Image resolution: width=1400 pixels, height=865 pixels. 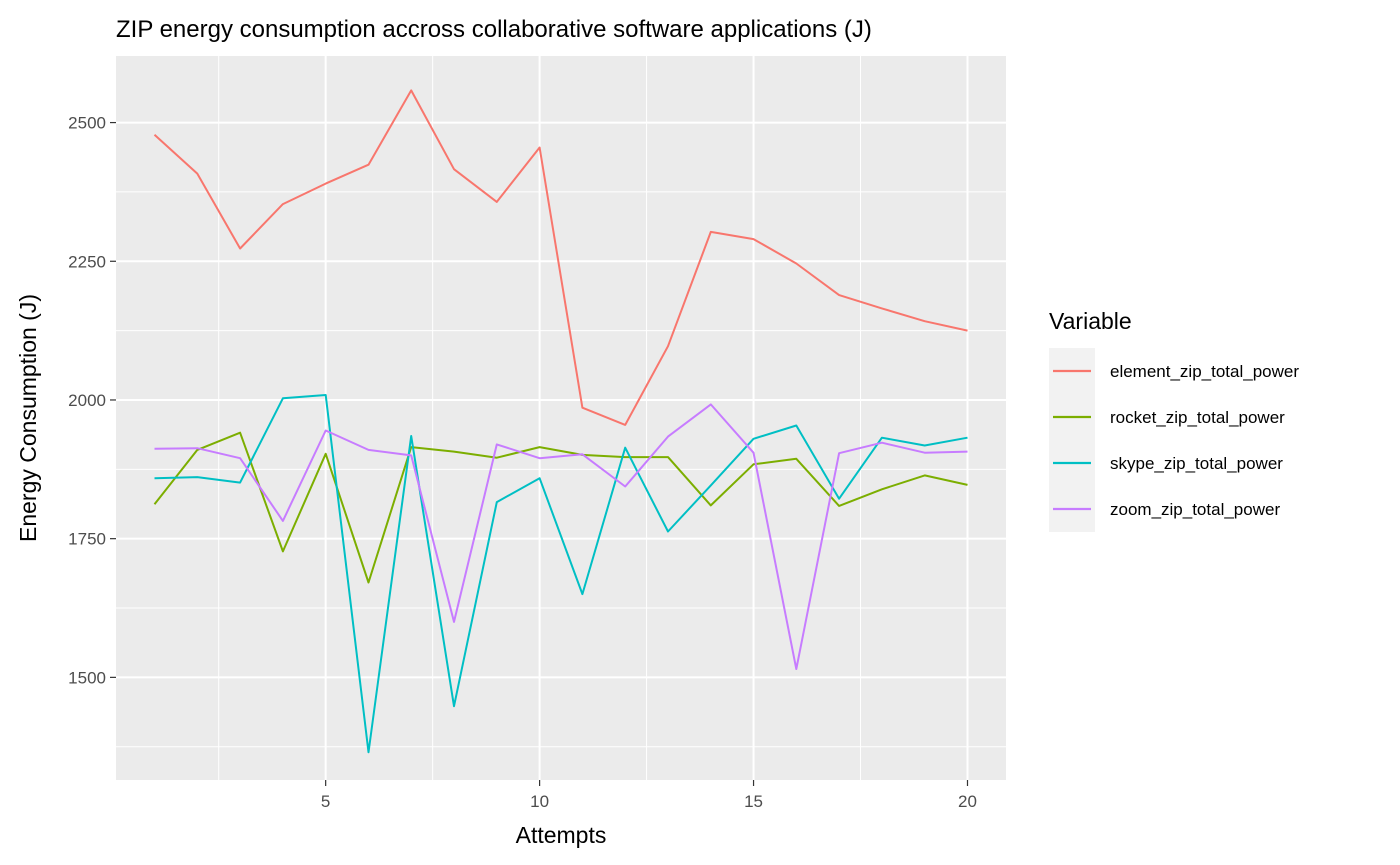 I want to click on y-tick-label: 1500, so click(x=87, y=677).